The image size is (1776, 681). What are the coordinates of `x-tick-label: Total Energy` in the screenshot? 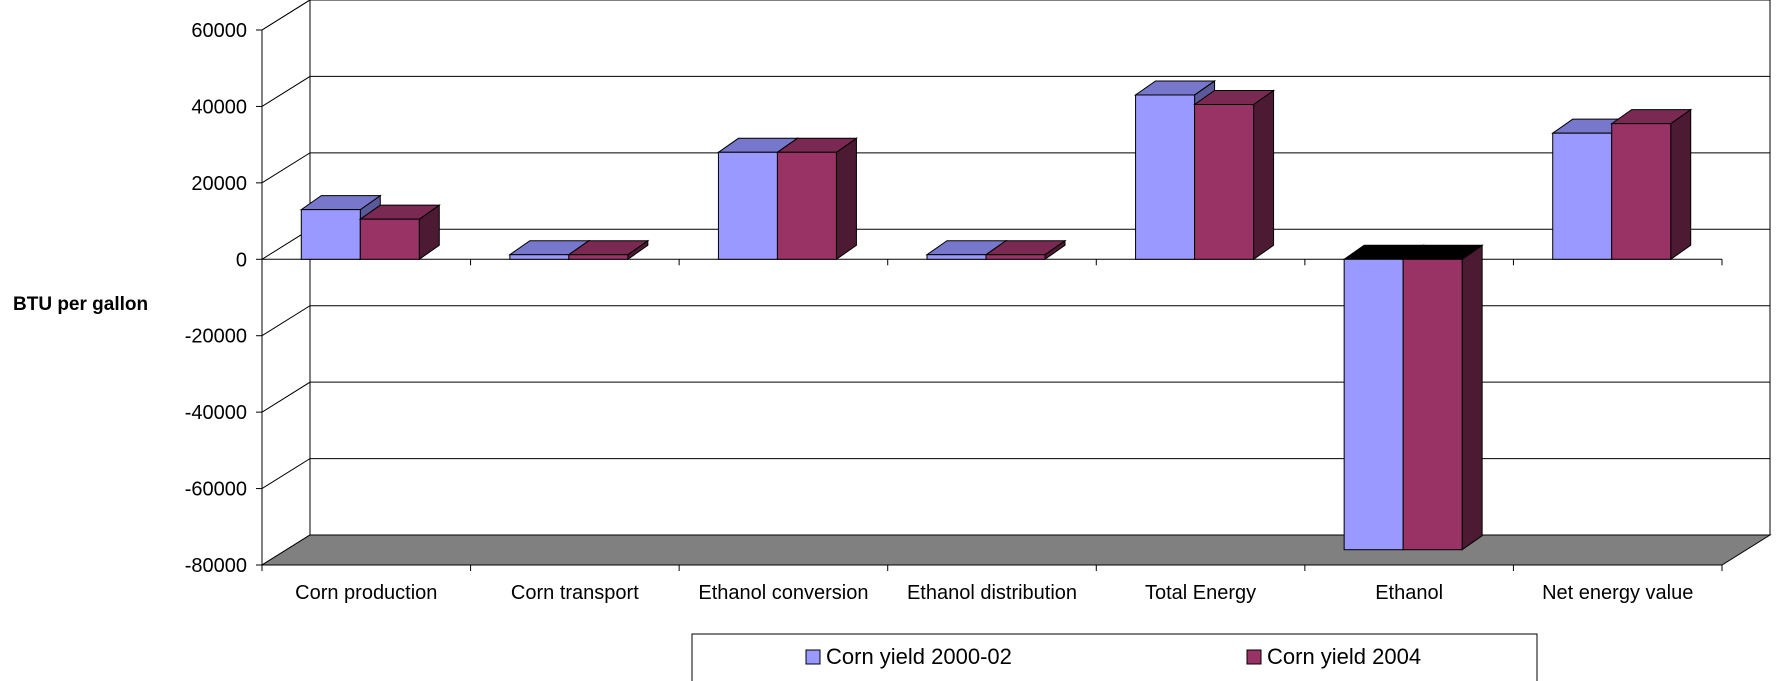 It's located at (1200, 593).